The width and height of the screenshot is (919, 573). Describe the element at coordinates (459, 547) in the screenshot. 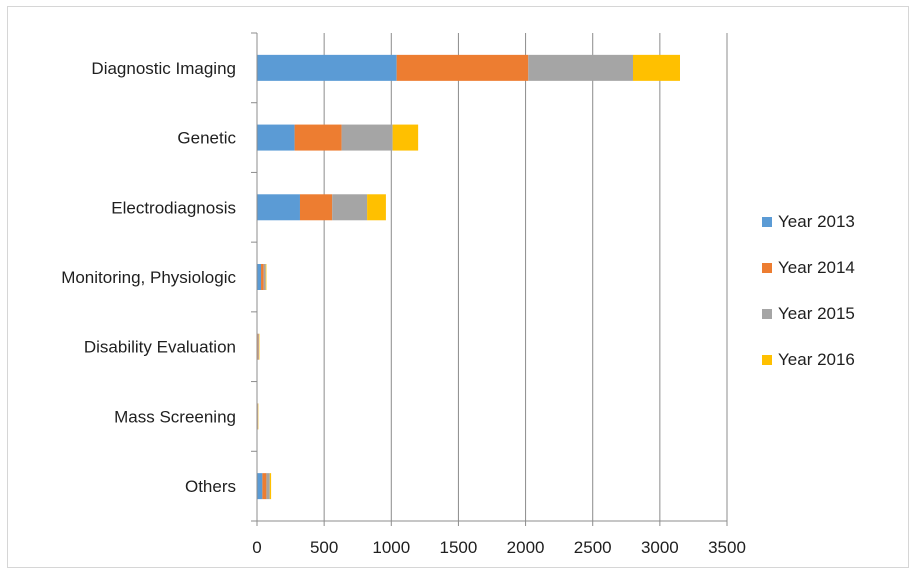

I see `x-tick-label: 1500` at that location.